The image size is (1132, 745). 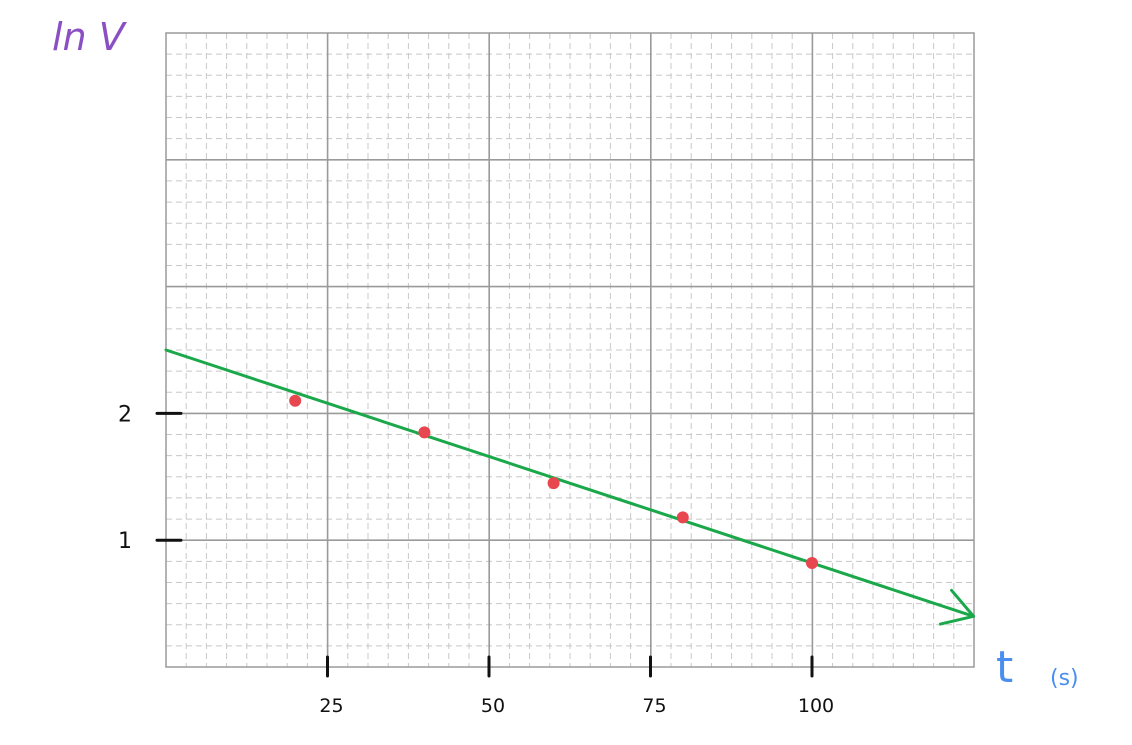 What do you see at coordinates (493, 706) in the screenshot?
I see `x-tick-label: 50` at bounding box center [493, 706].